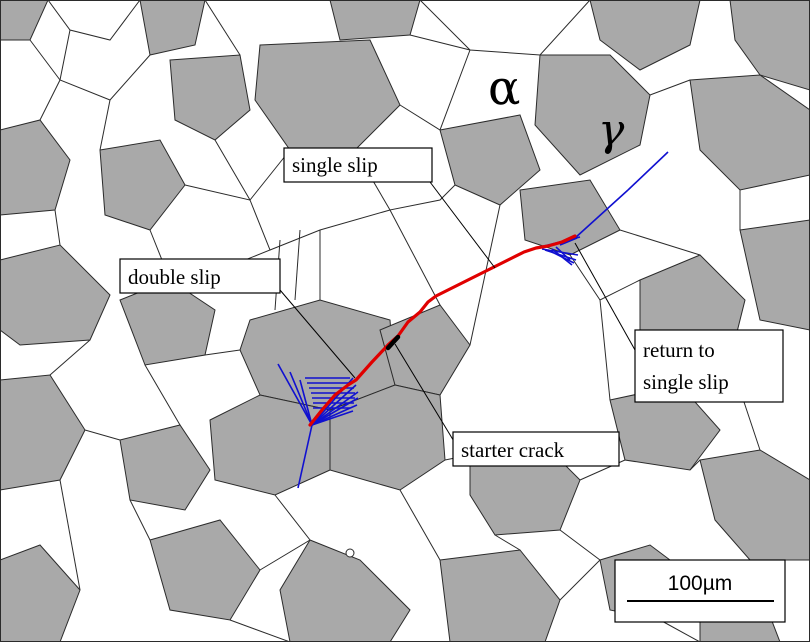  I want to click on scale-bar: 100µm, so click(700, 591).